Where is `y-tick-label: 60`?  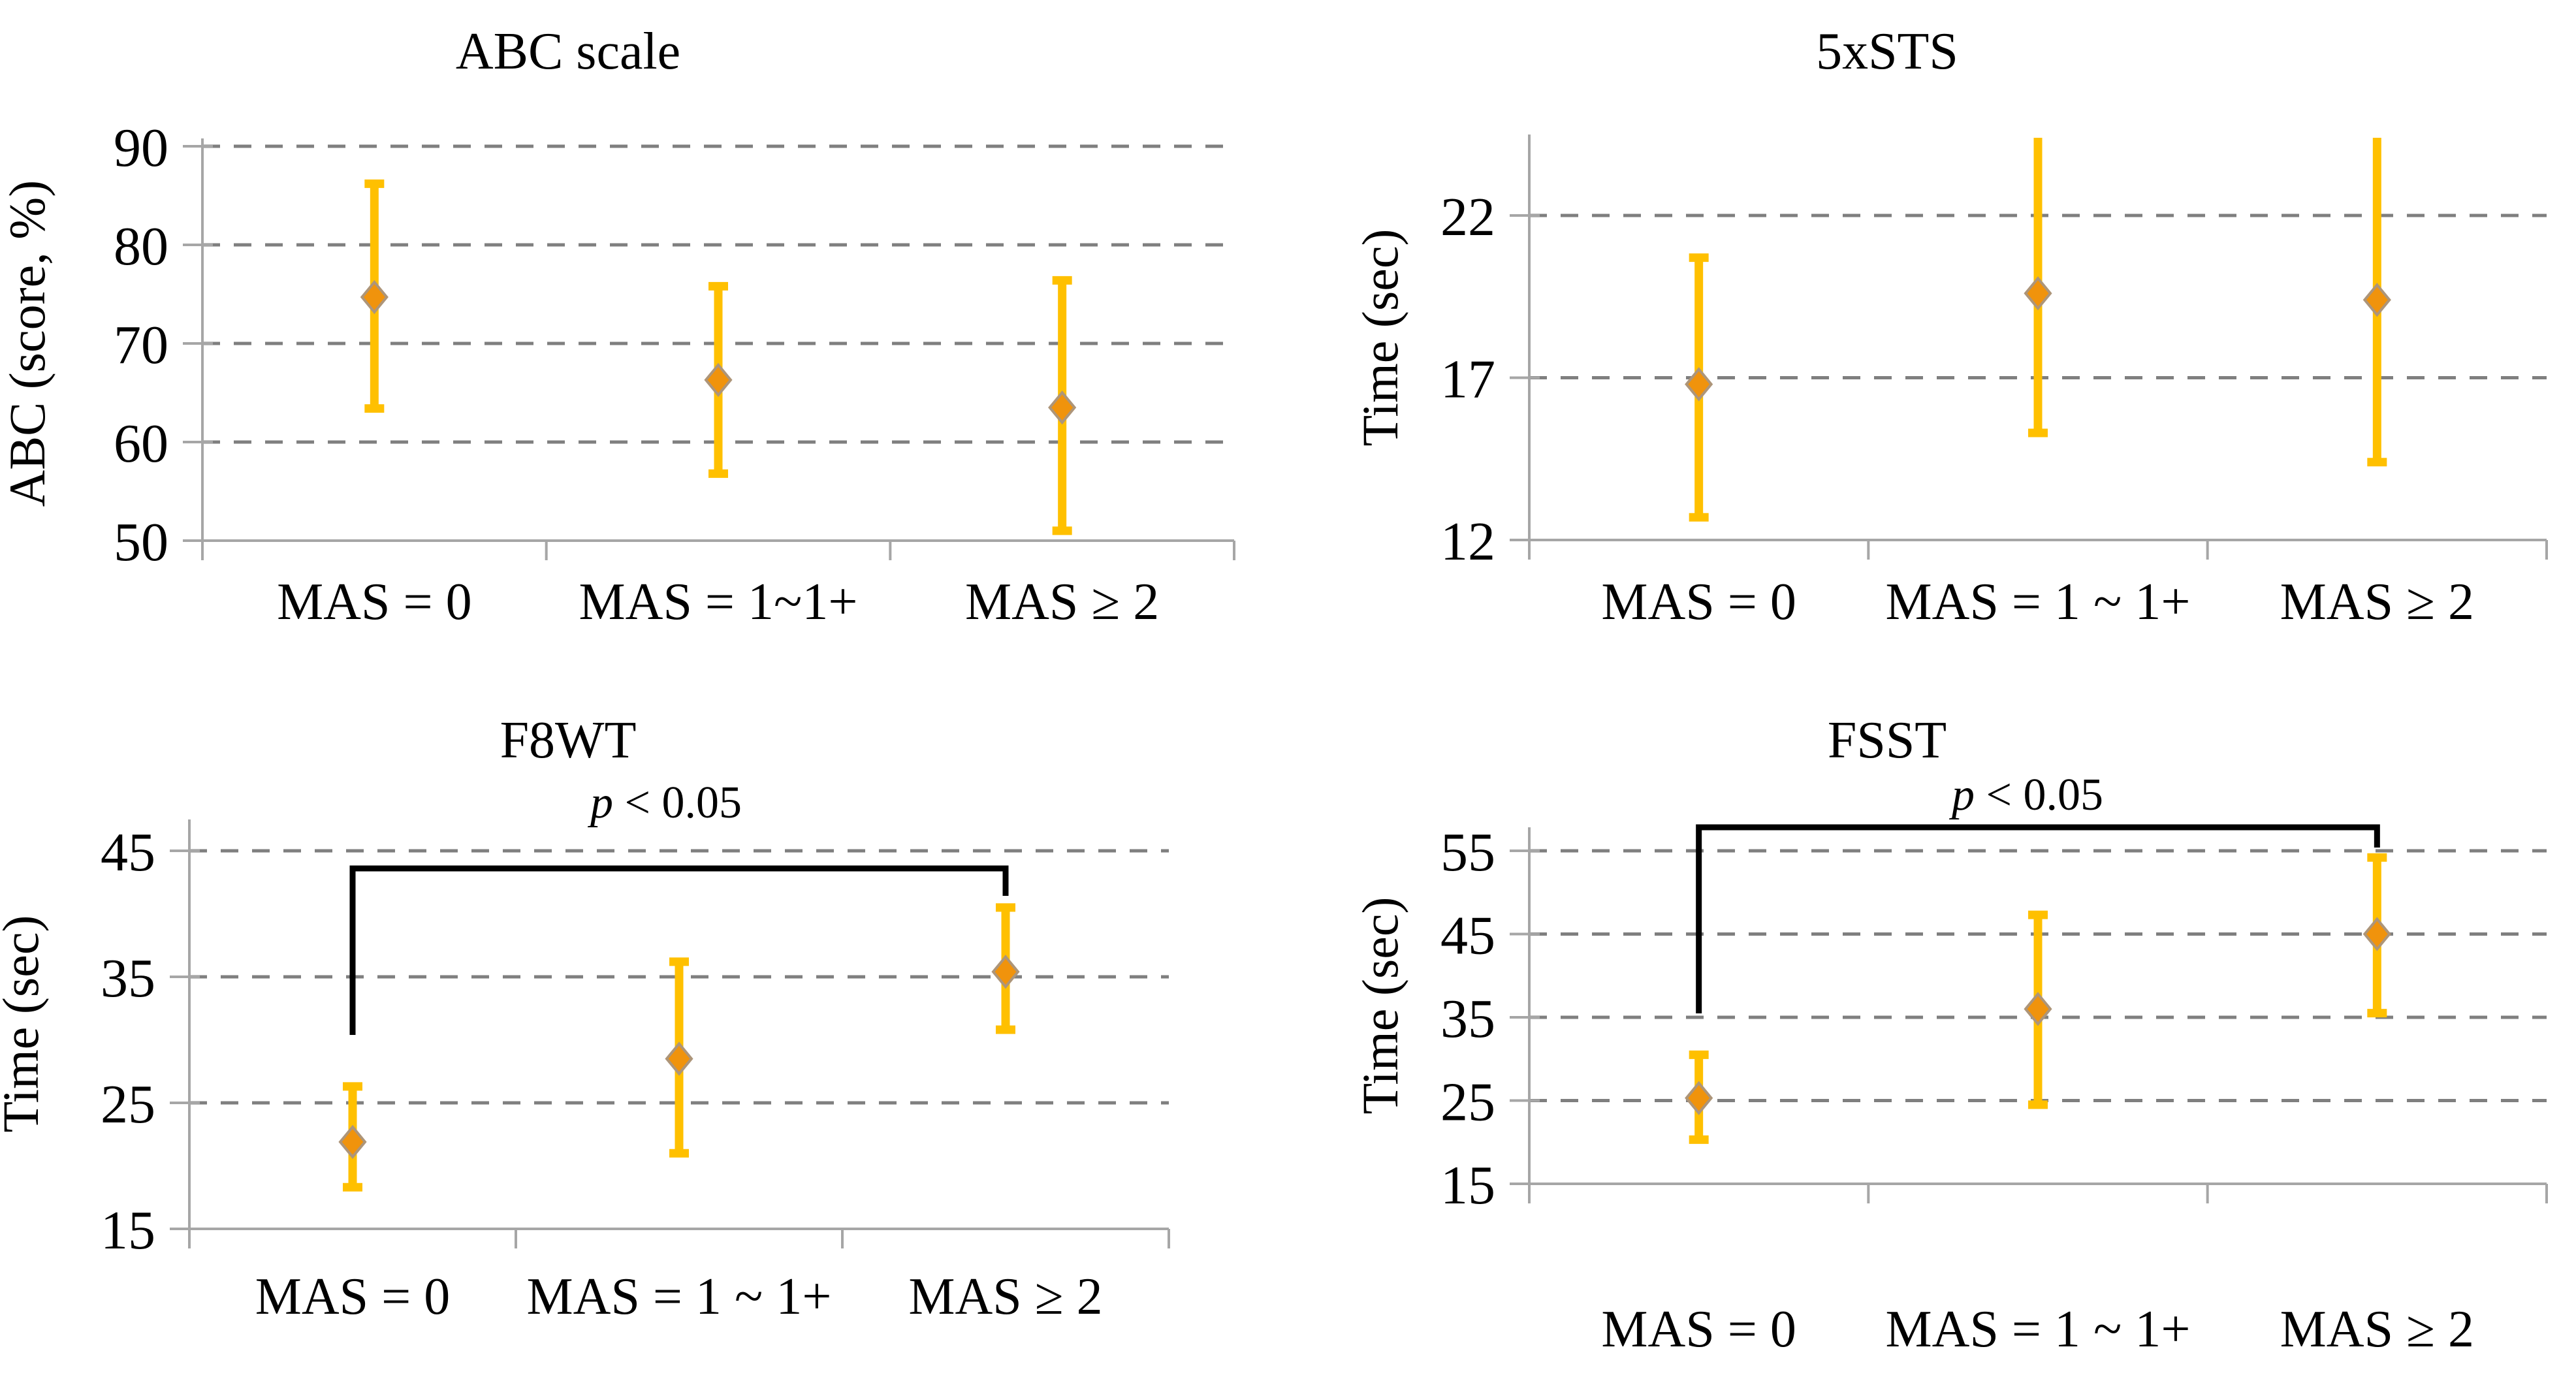
y-tick-label: 60 is located at coordinates (141, 443).